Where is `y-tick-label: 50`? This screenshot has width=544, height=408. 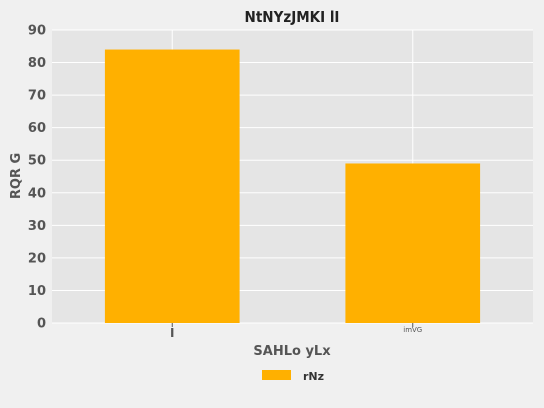 y-tick-label: 50 is located at coordinates (37, 161).